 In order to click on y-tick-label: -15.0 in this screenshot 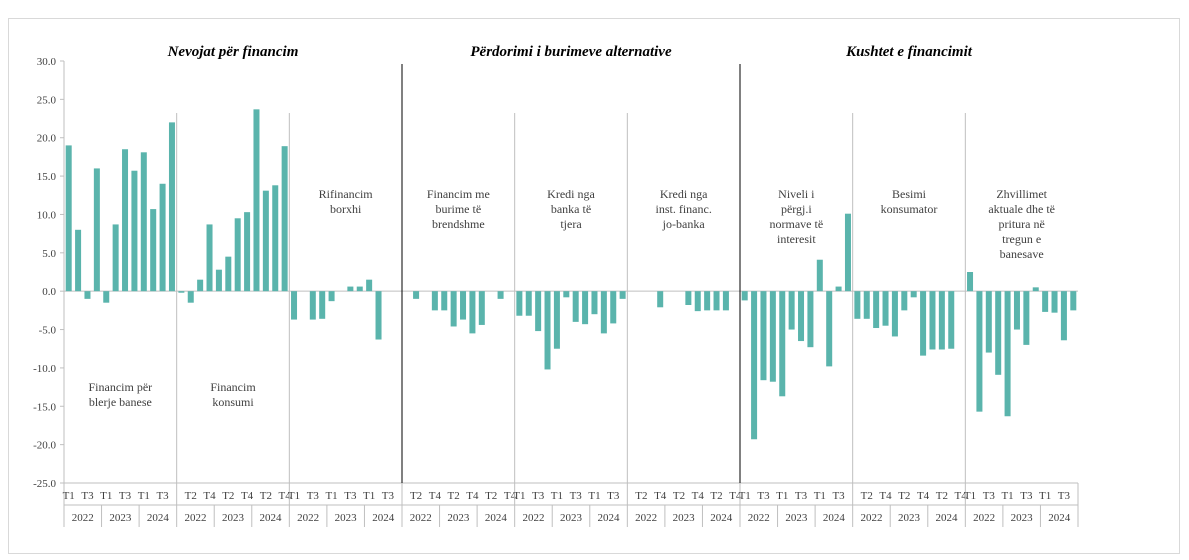, I will do `click(44, 407)`.